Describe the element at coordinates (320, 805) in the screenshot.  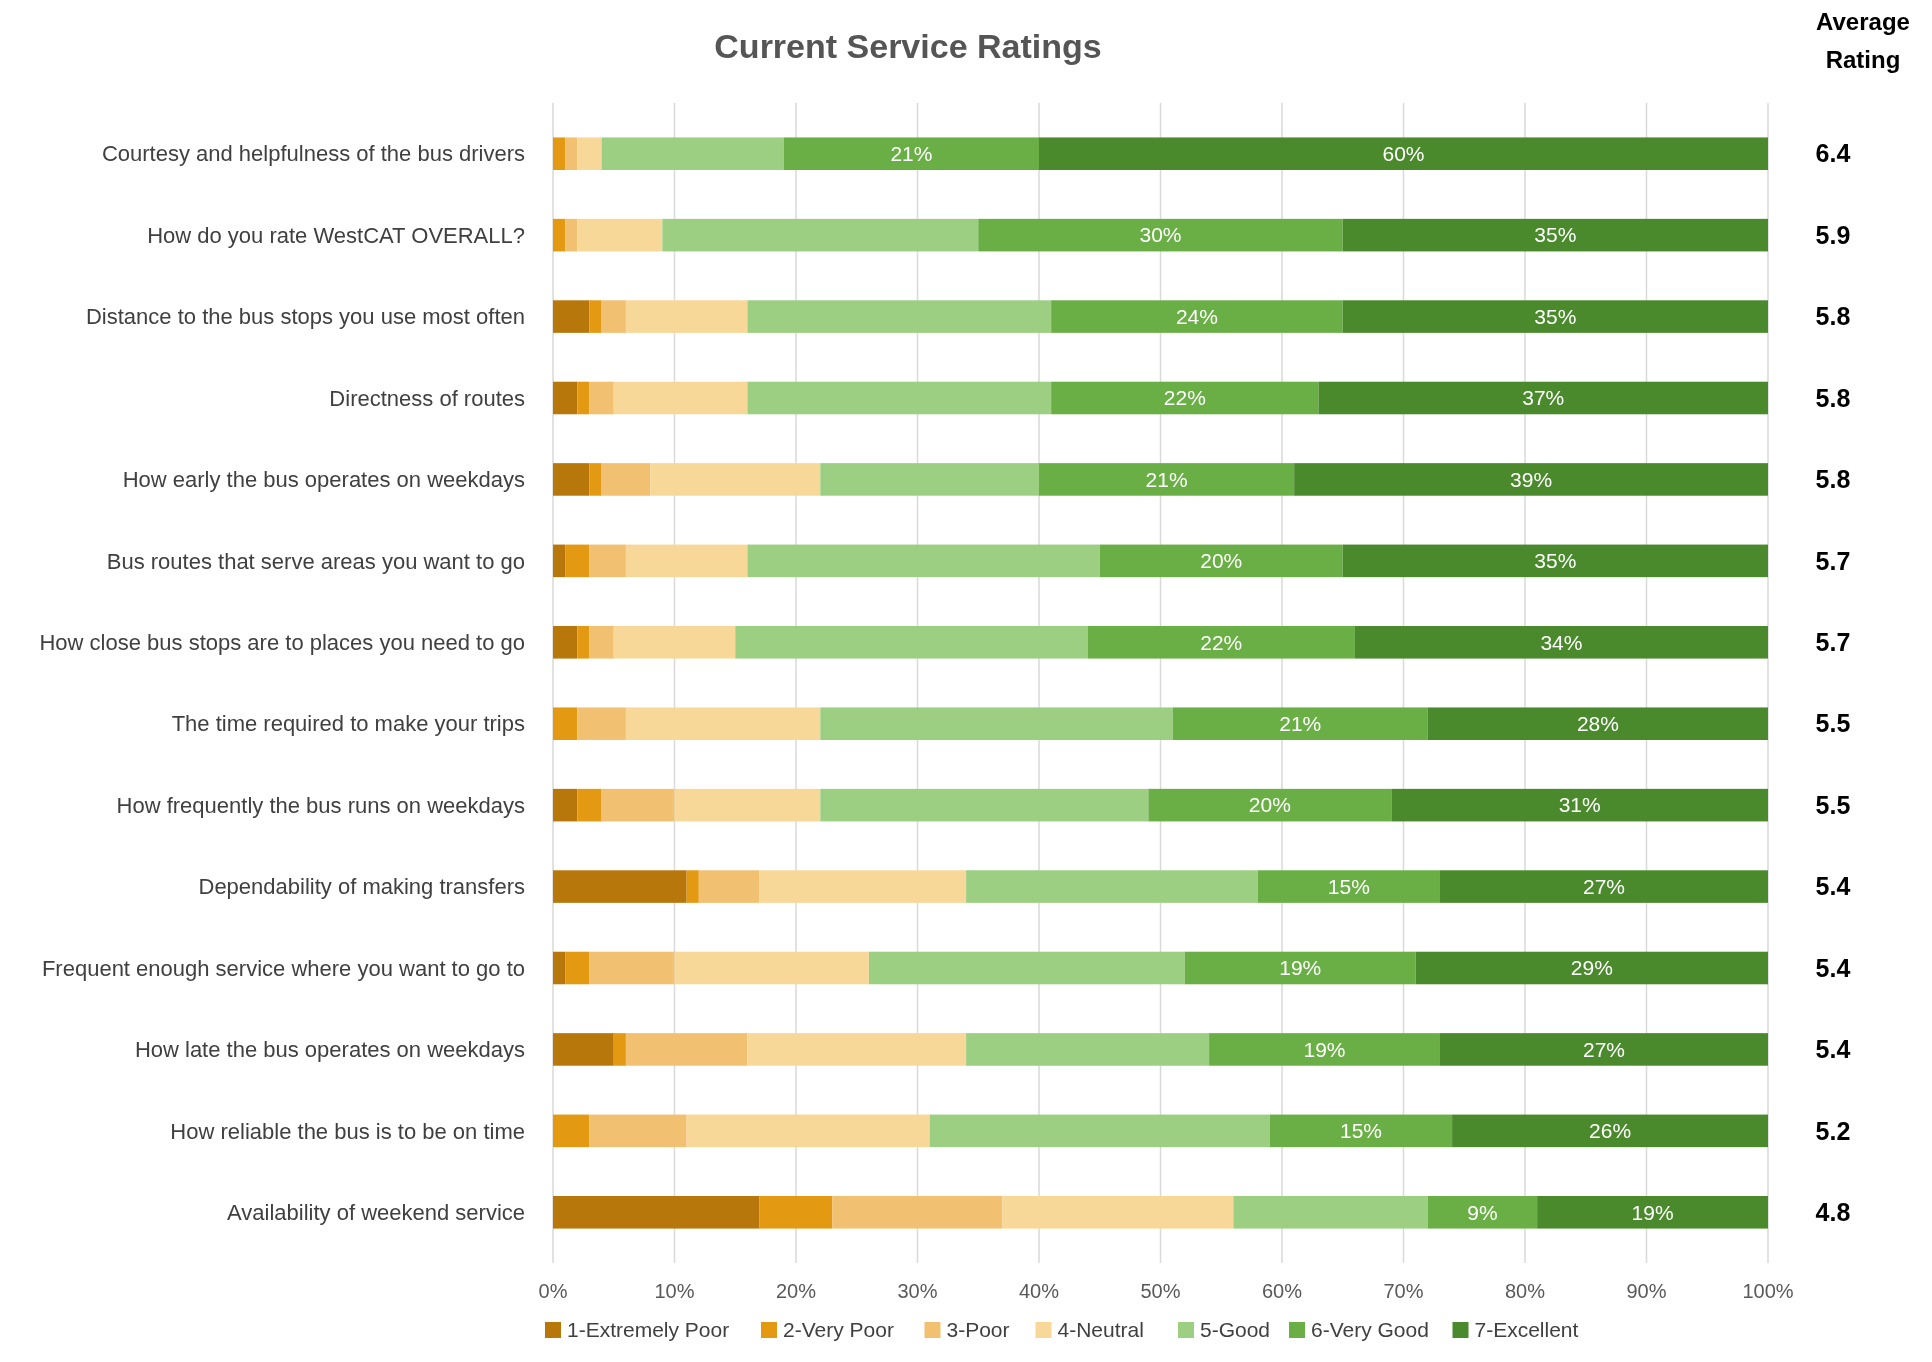
I see `y-tick-label: How frequently the bus runs on weekdays` at that location.